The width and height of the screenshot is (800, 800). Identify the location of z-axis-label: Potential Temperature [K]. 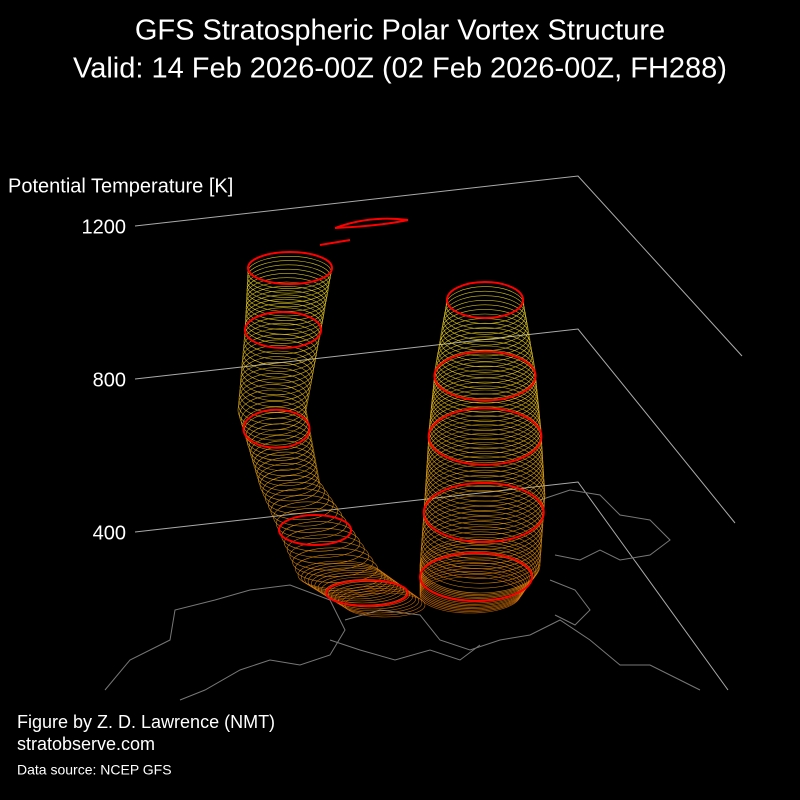
(120, 186).